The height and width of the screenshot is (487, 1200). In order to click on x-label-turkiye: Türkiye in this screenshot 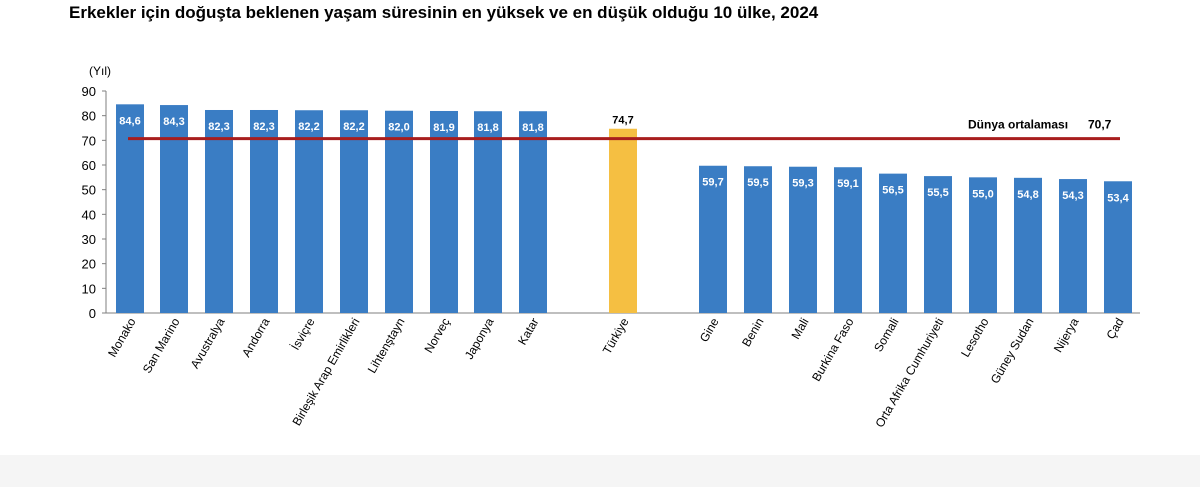, I will do `click(616, 335)`.